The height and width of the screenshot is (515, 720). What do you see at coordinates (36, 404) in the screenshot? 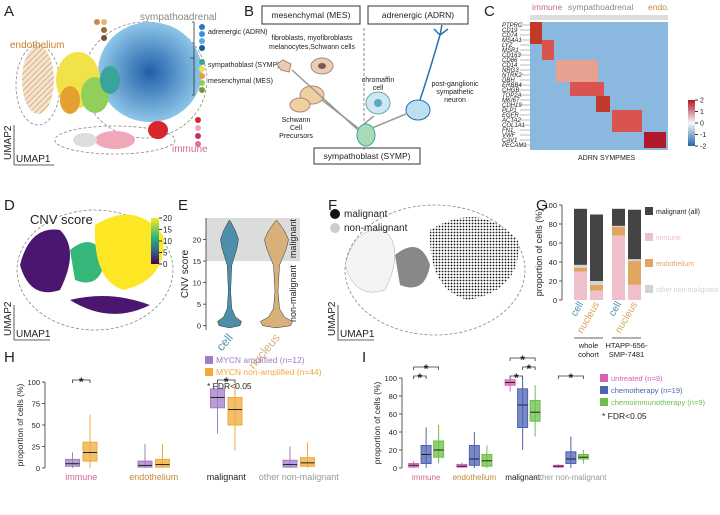
I see `y-tick-label: 75` at bounding box center [36, 404].